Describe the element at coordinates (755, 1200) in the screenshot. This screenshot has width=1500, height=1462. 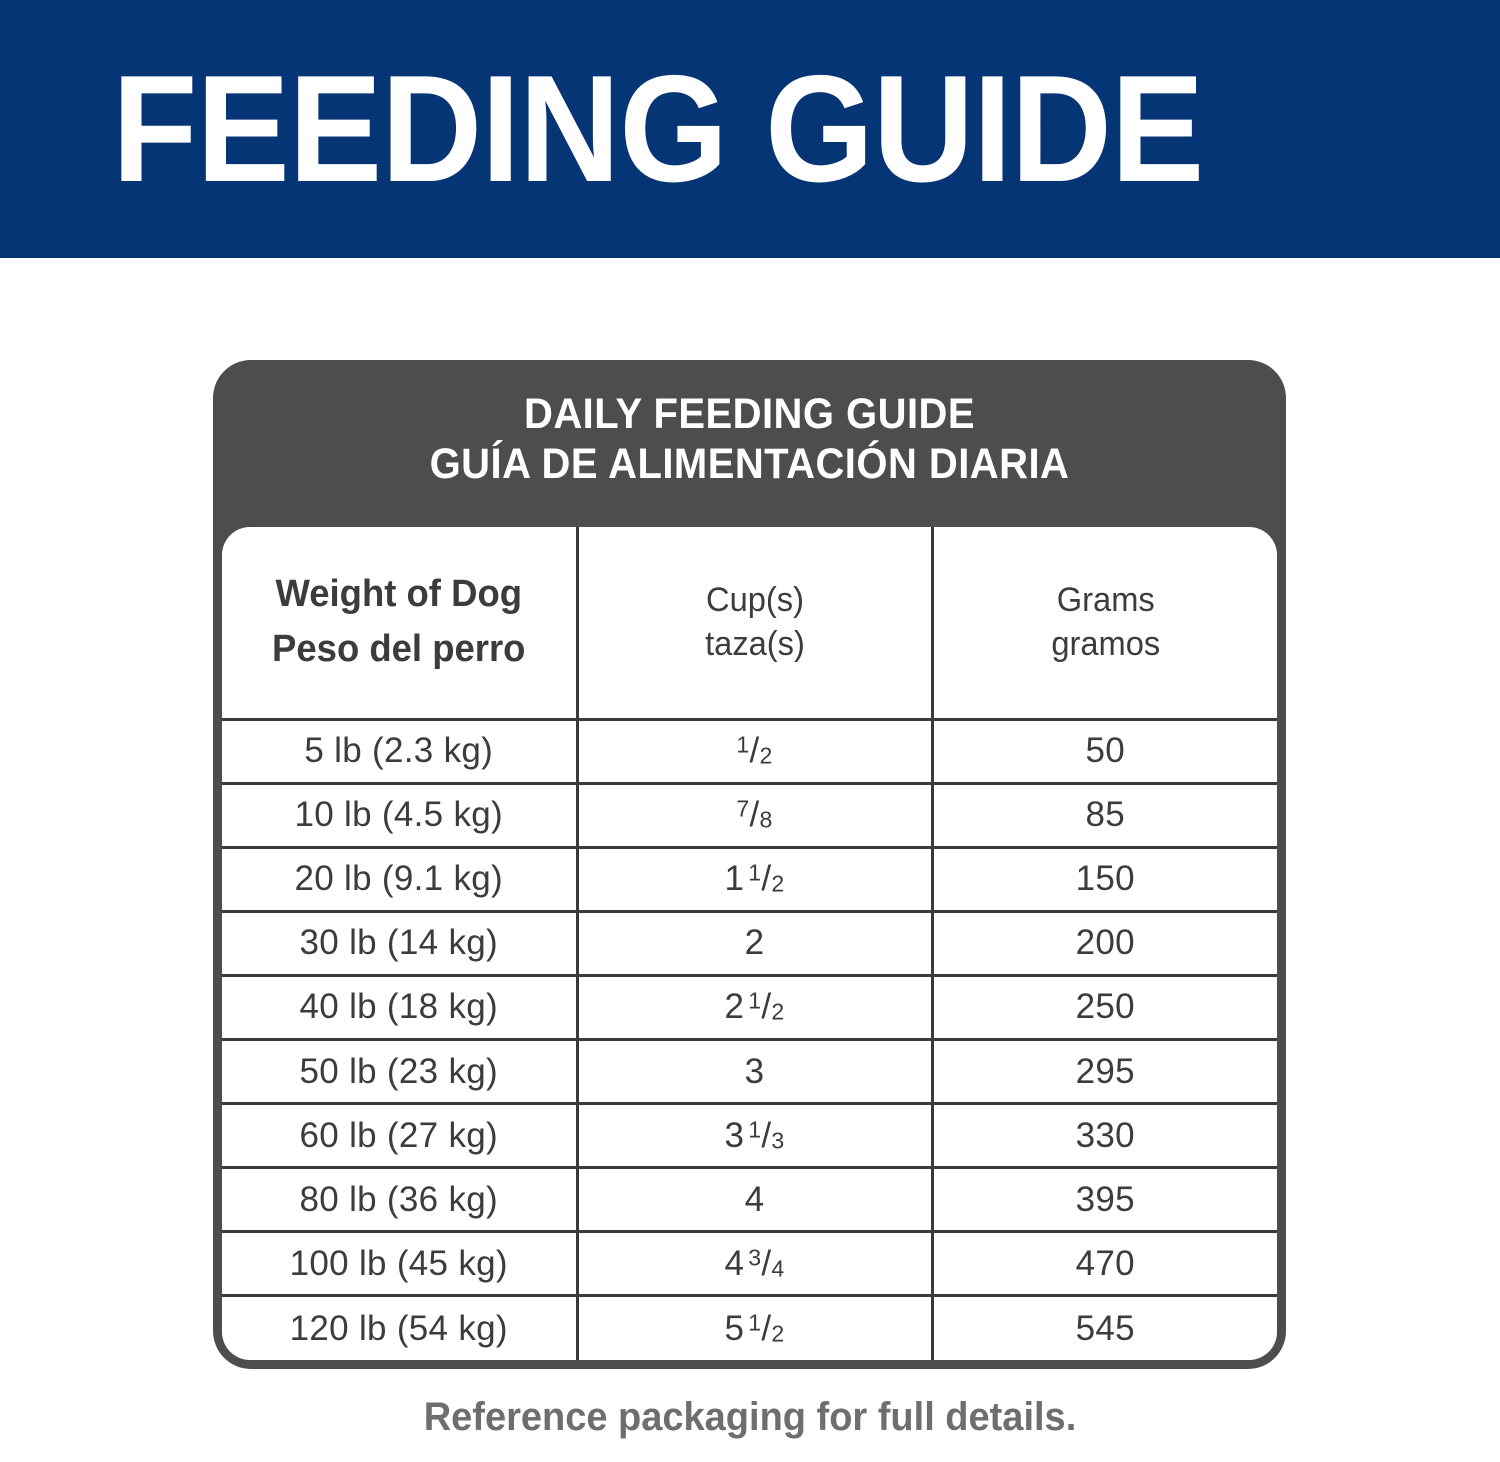
I see `cell-cups: 4` at that location.